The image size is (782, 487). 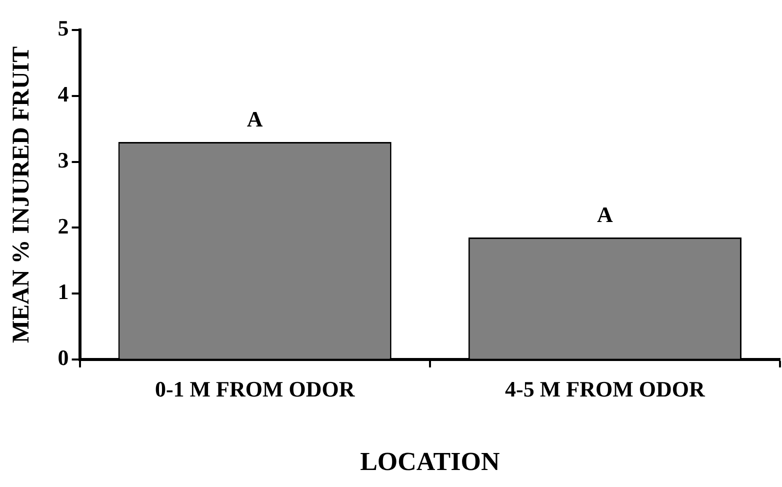 What do you see at coordinates (63, 357) in the screenshot?
I see `y-tick-label: 0` at bounding box center [63, 357].